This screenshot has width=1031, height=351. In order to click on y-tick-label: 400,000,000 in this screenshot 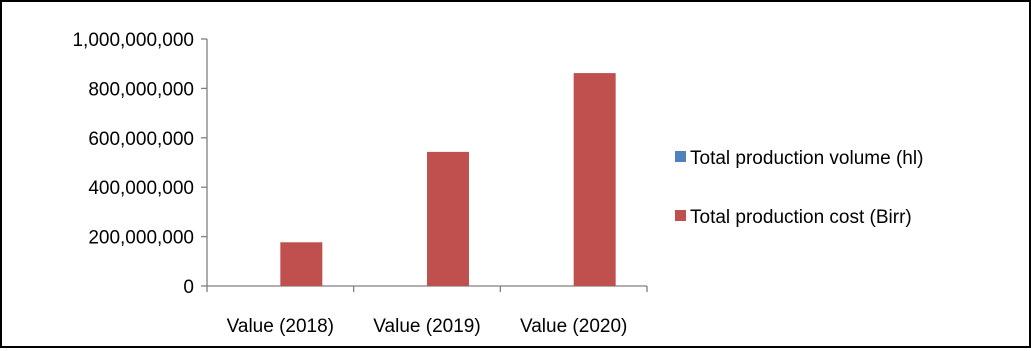, I will do `click(141, 188)`.